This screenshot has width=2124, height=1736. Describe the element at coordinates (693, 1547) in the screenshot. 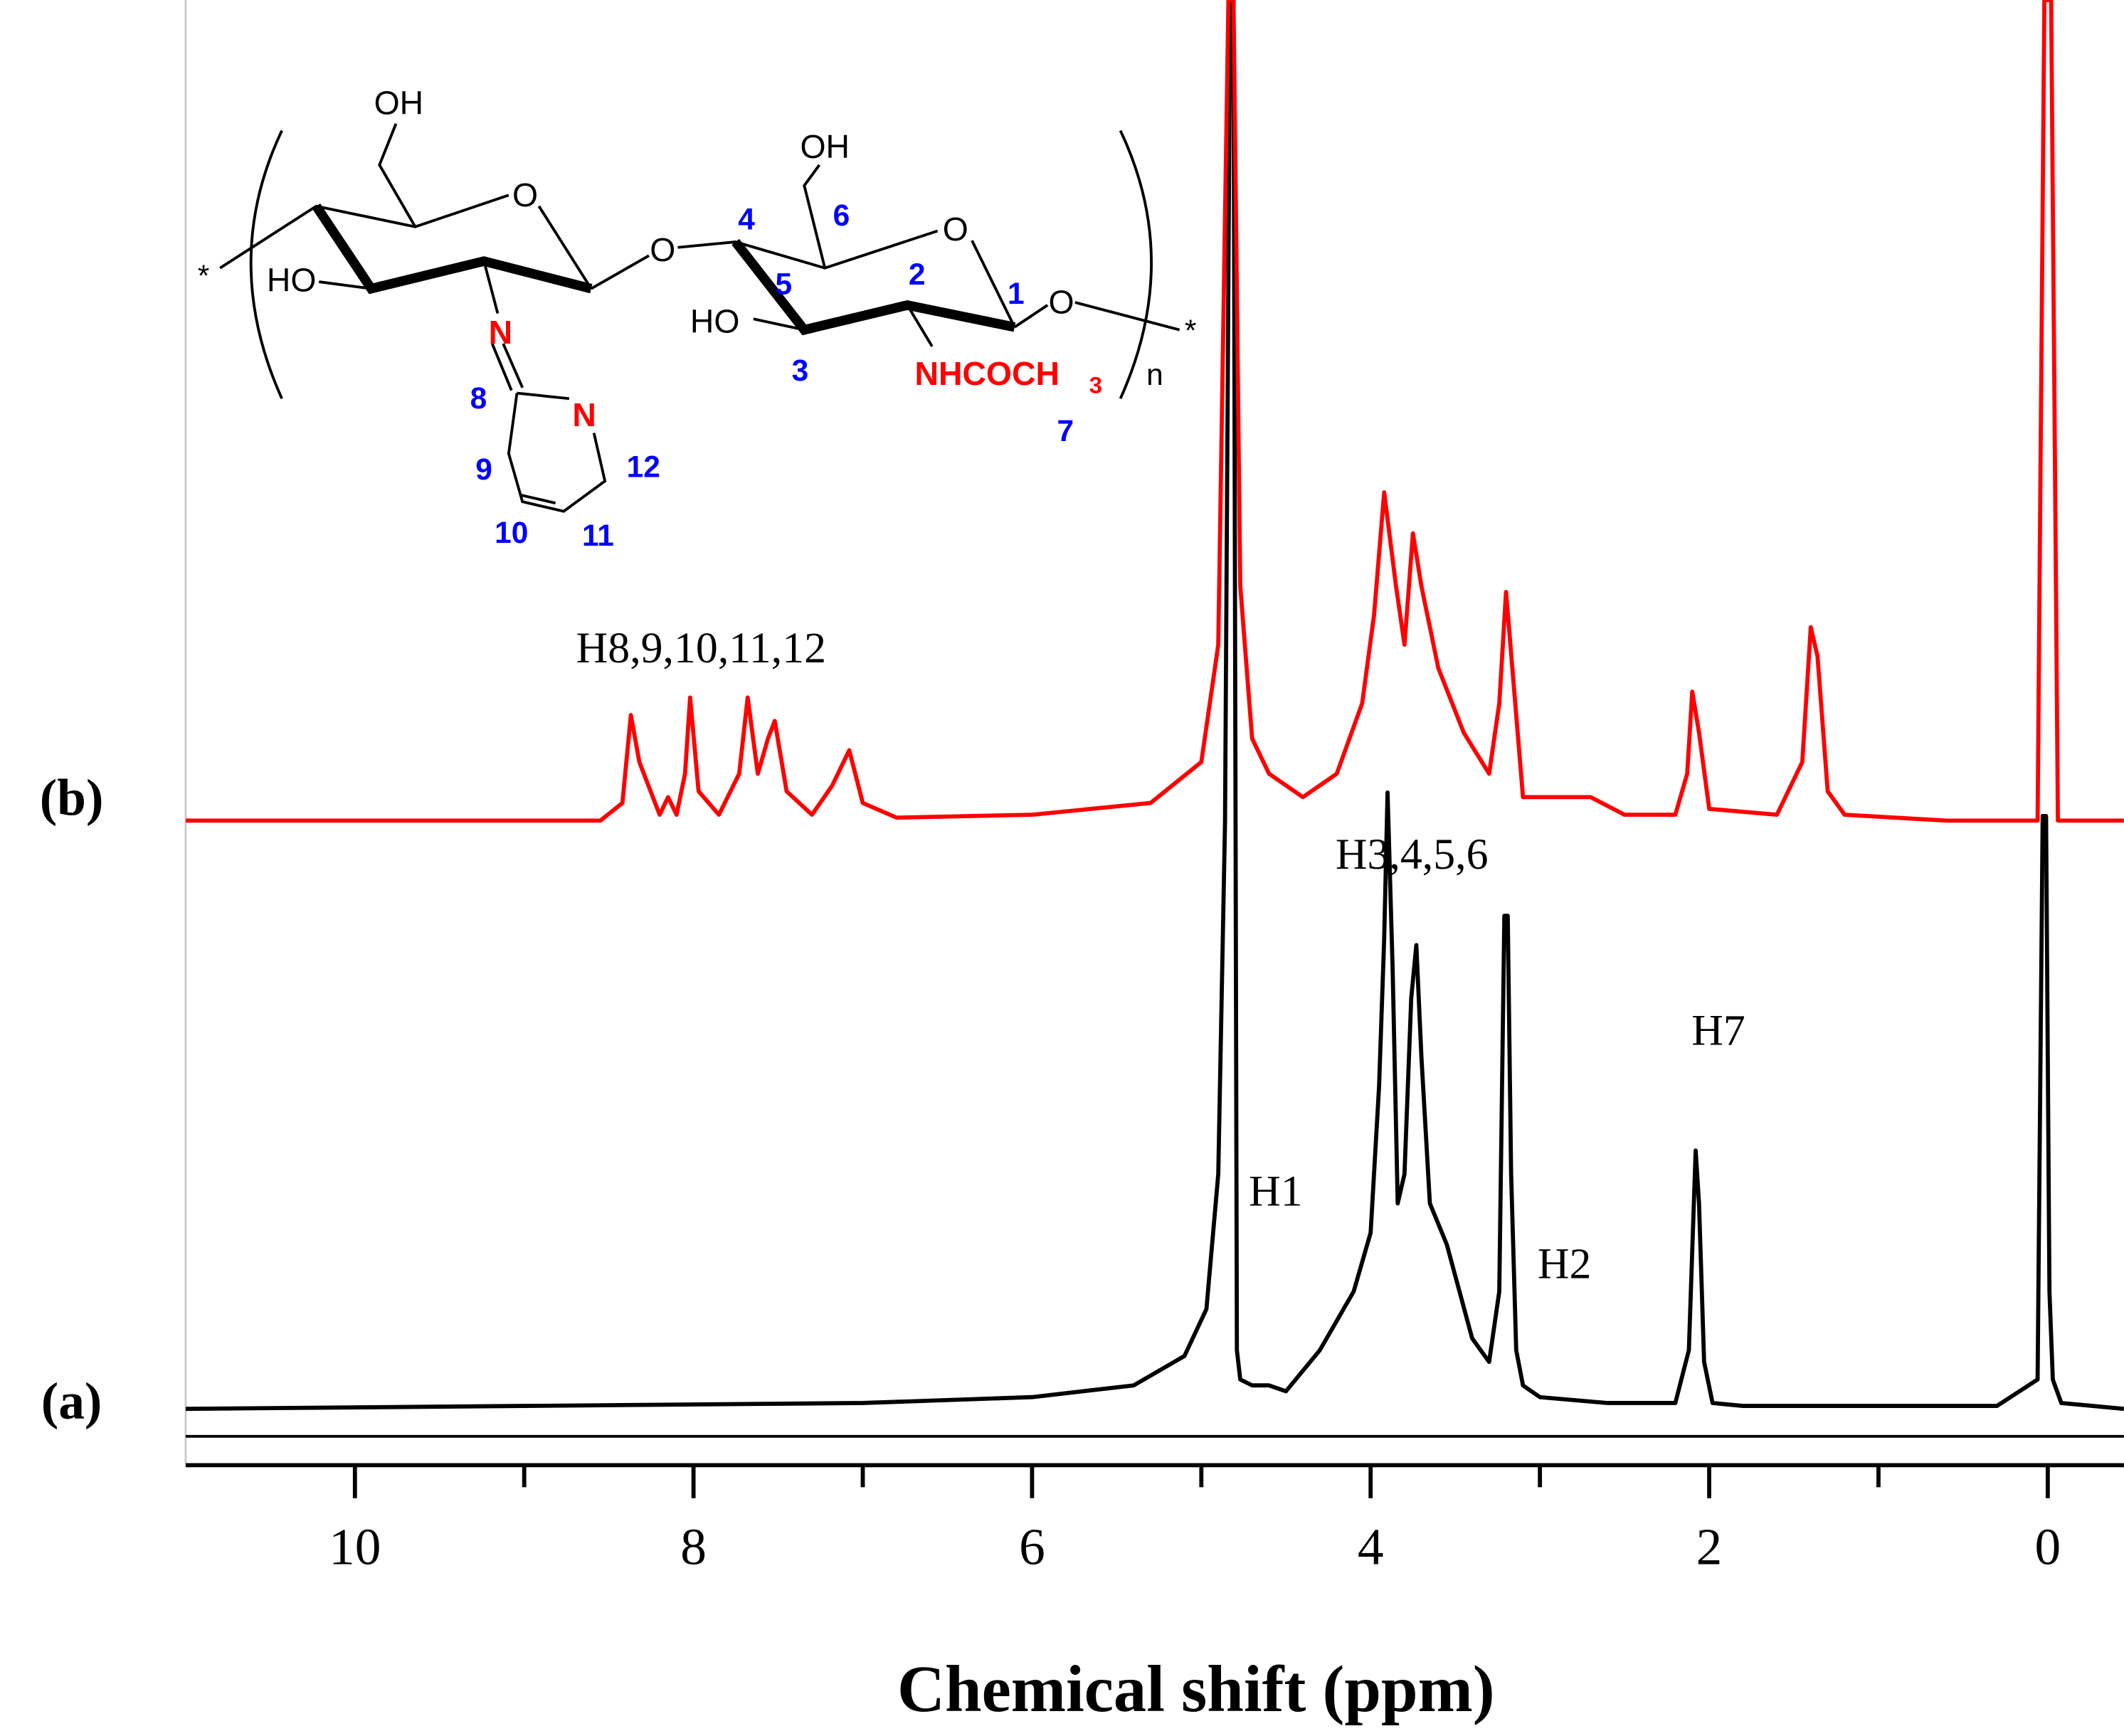

I see `x-tick-label: 8` at that location.